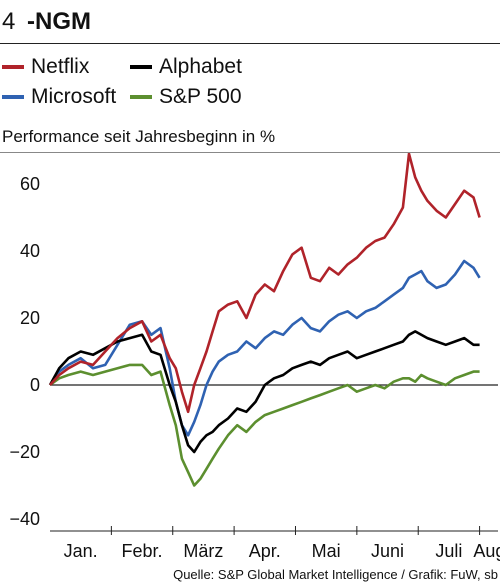 The height and width of the screenshot is (586, 500). Describe the element at coordinates (250, 43) in the screenshot. I see `header-divider` at that location.